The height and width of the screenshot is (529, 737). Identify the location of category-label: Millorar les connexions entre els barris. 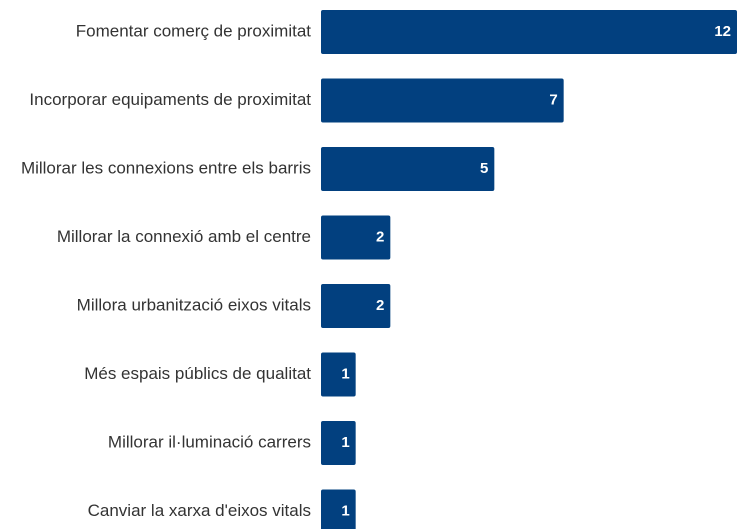
(166, 167).